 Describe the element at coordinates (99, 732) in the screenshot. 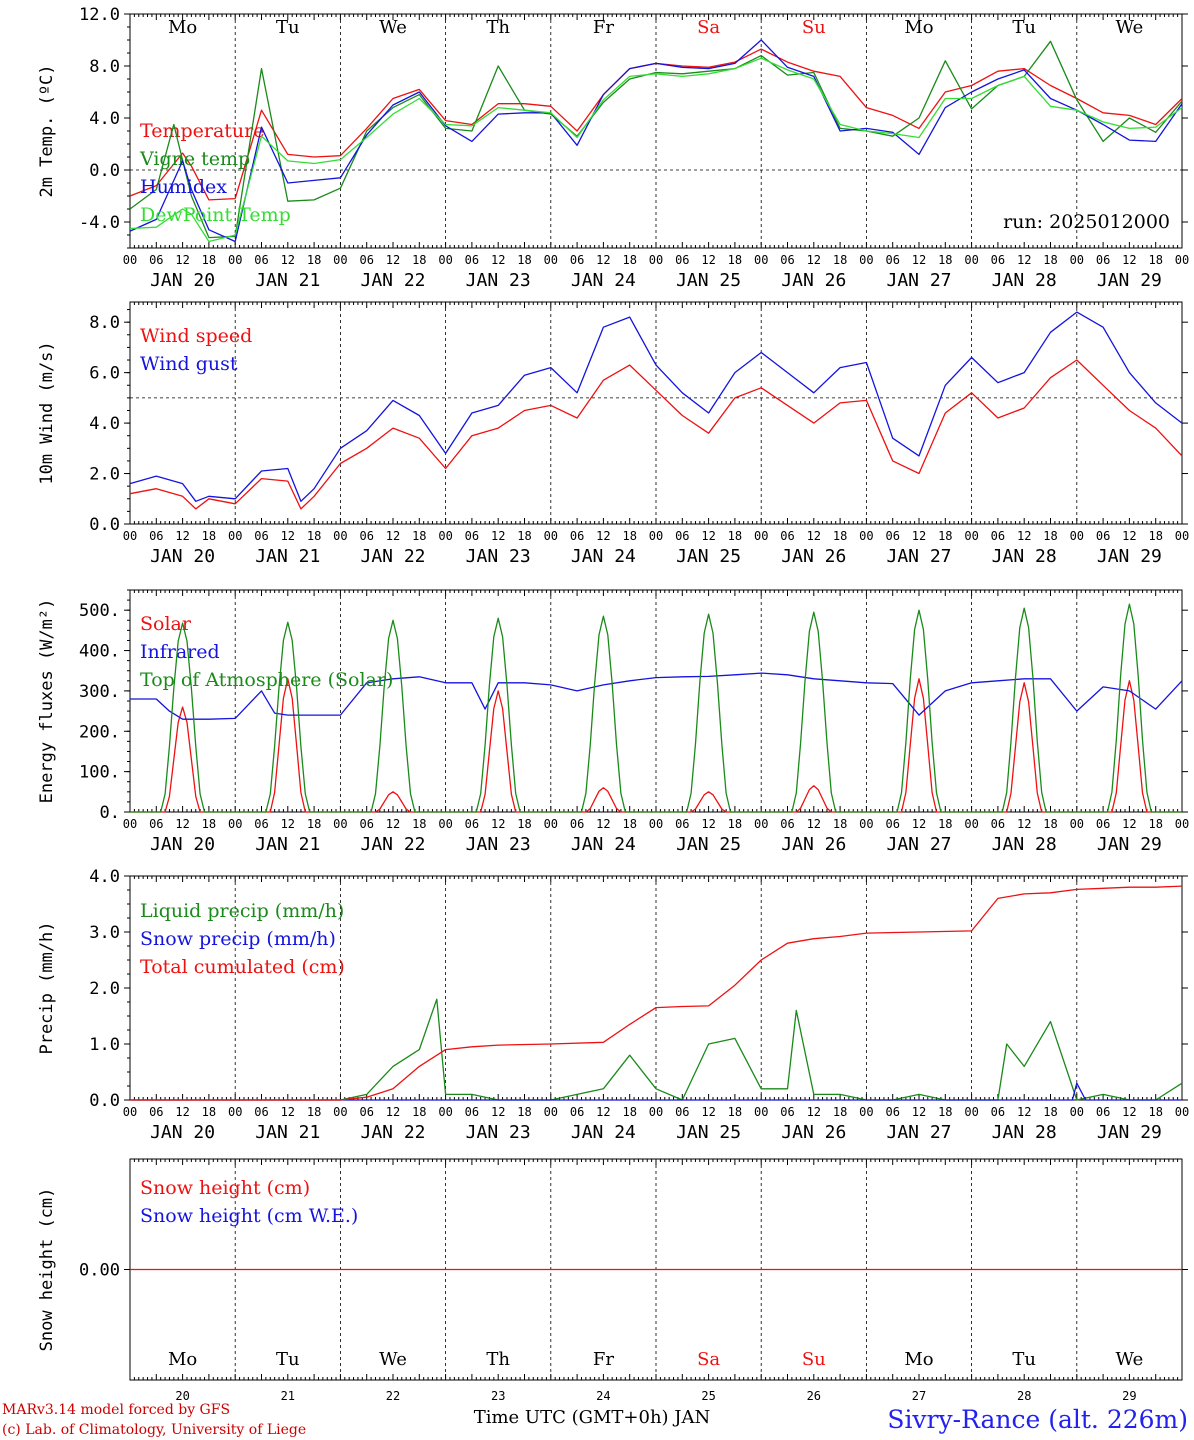

I see `y-tick-label: 200.` at that location.